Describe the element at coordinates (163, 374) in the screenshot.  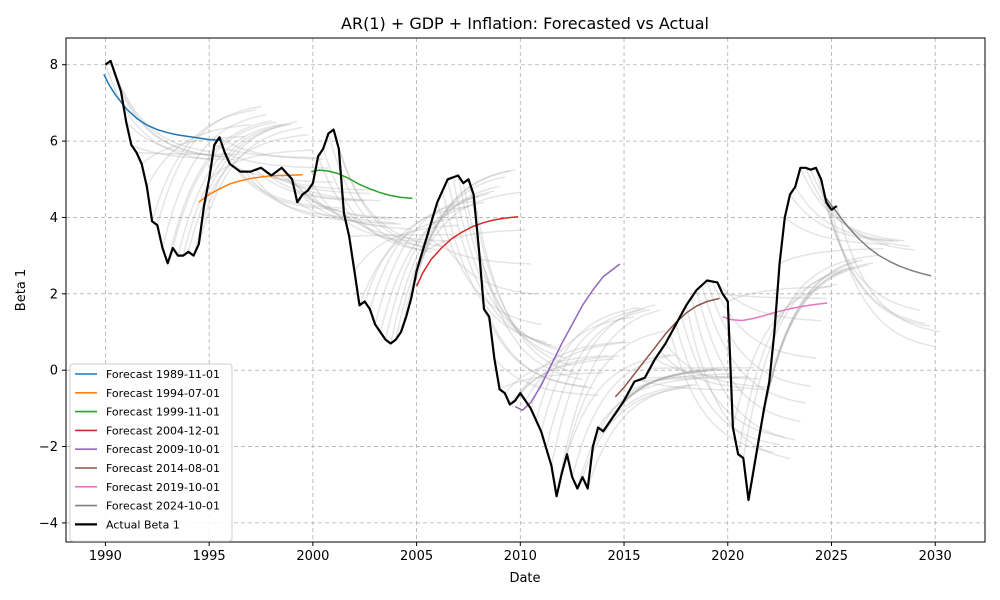
I see `legend-label: Forecast 1989-11-01` at that location.